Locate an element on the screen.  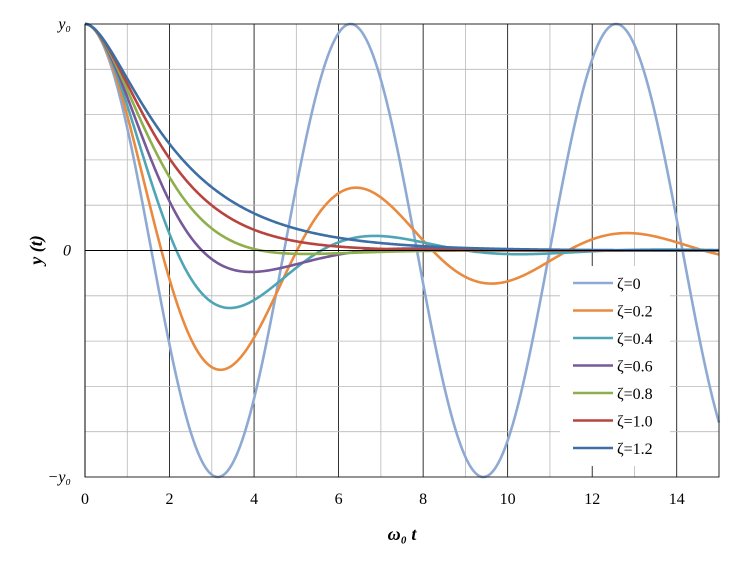
legend-label: ζ=0 is located at coordinates (629, 284).